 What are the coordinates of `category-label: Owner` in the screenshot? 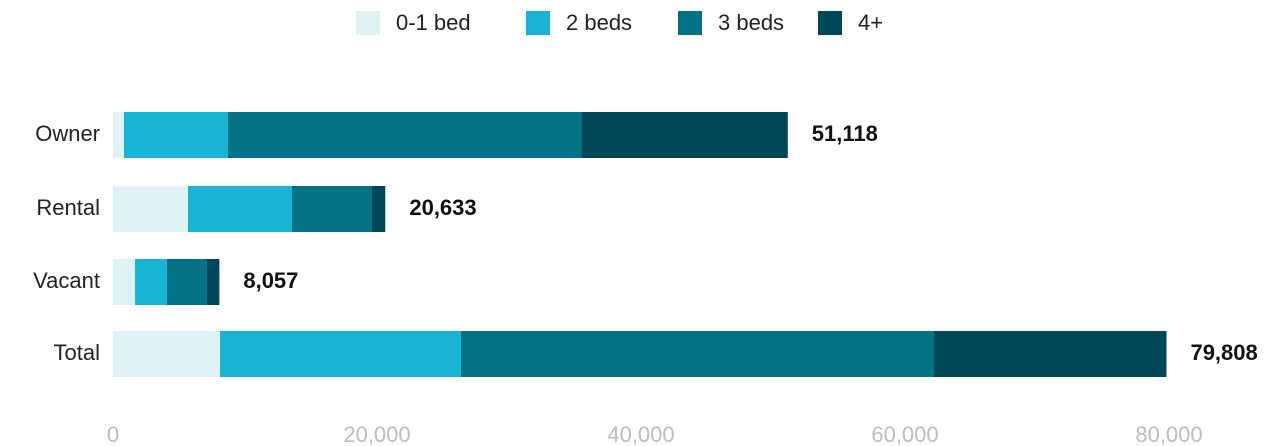 It's located at (67, 133).